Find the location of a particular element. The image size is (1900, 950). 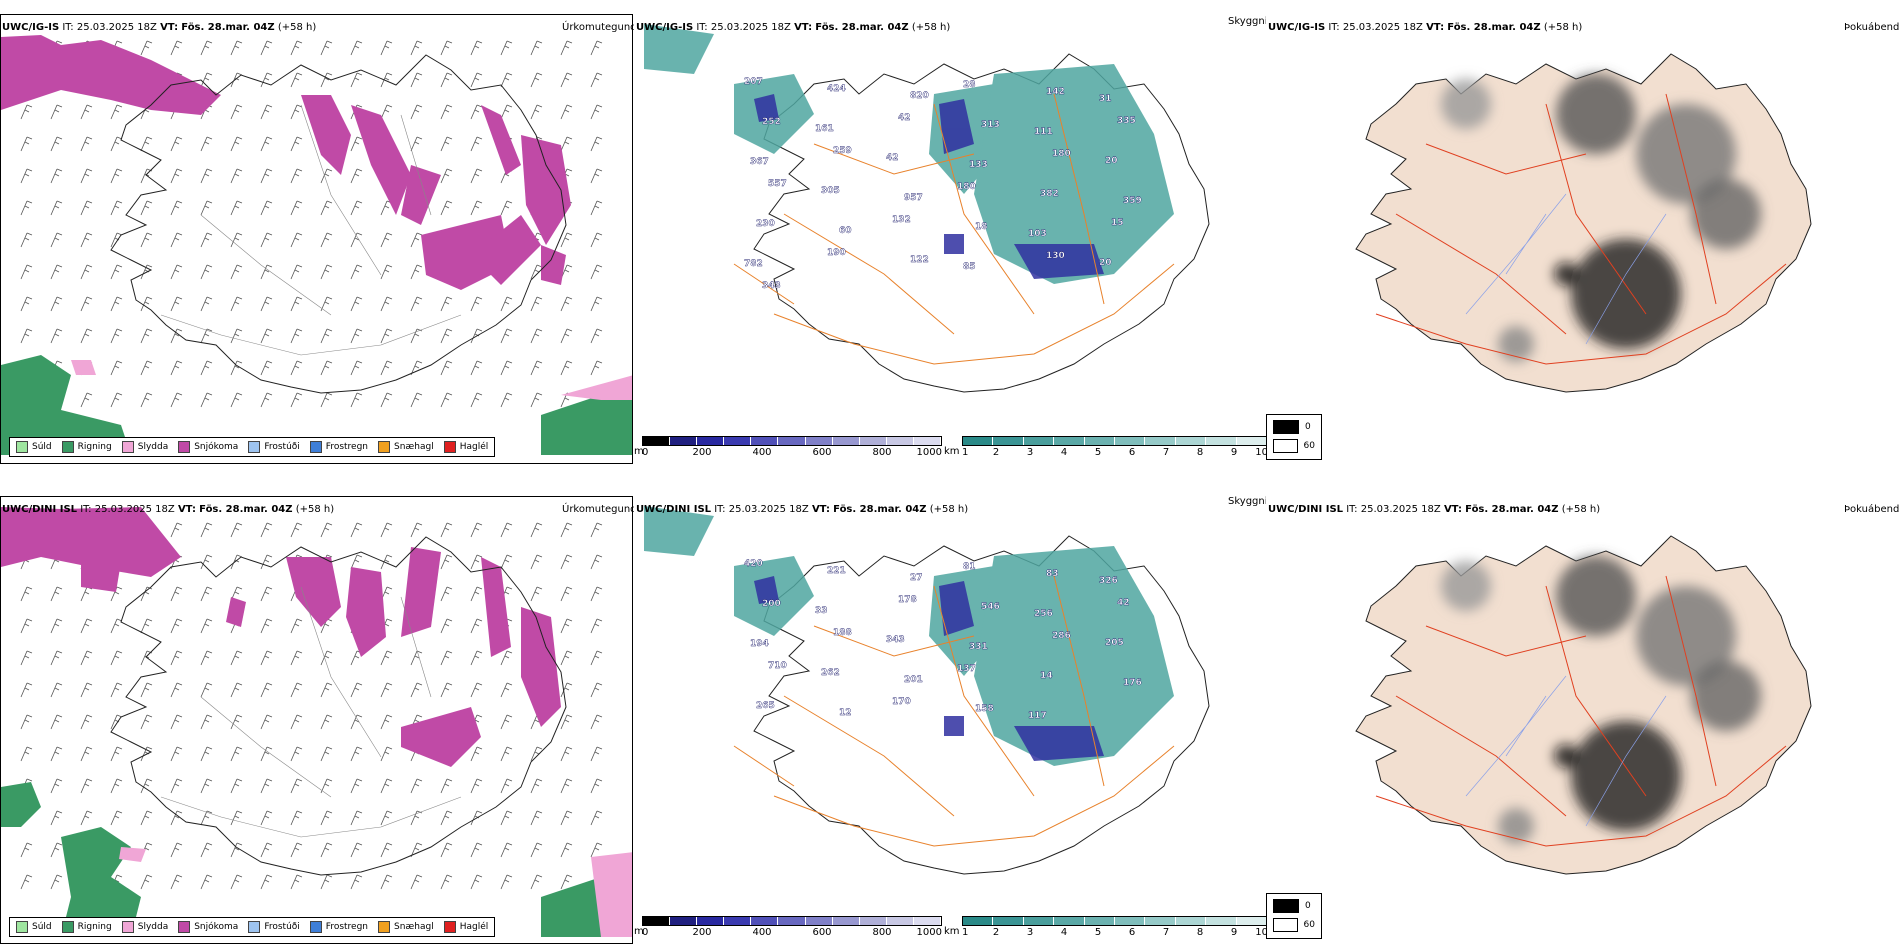

visibility-label: 359 is located at coordinates (1132, 201).